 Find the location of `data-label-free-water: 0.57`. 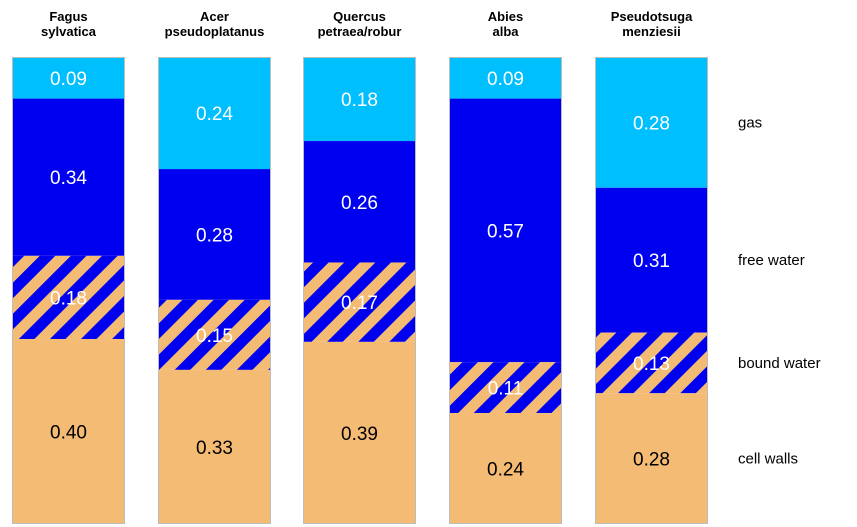

data-label-free-water: 0.57 is located at coordinates (505, 231).